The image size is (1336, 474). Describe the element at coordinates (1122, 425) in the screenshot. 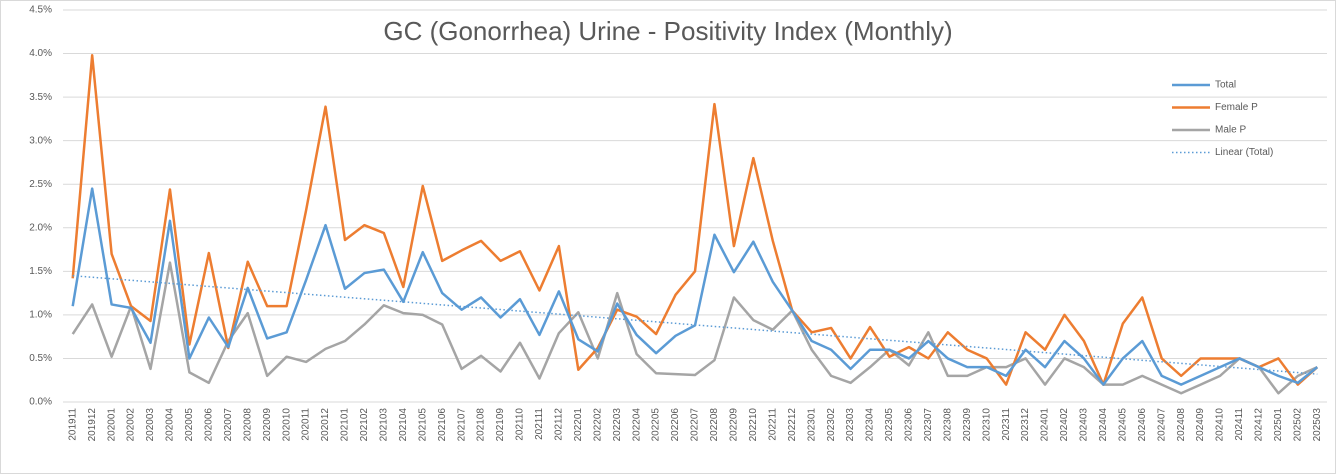

I see `x-tick-label: 202405` at that location.